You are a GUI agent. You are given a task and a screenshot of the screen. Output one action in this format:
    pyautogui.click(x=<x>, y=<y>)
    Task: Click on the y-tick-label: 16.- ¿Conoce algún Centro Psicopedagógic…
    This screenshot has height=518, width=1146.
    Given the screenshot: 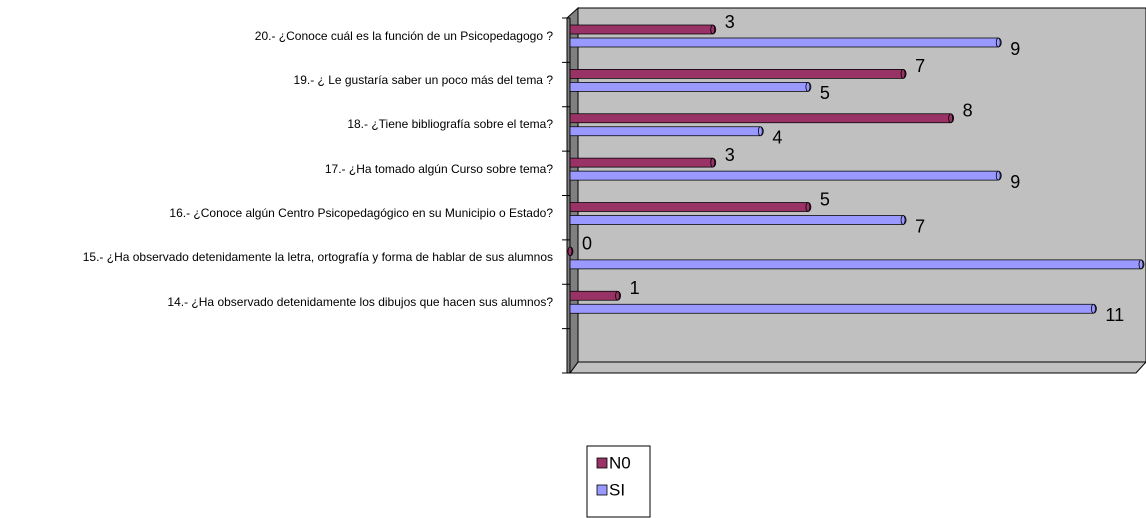 What is the action you would take?
    pyautogui.click(x=361, y=213)
    